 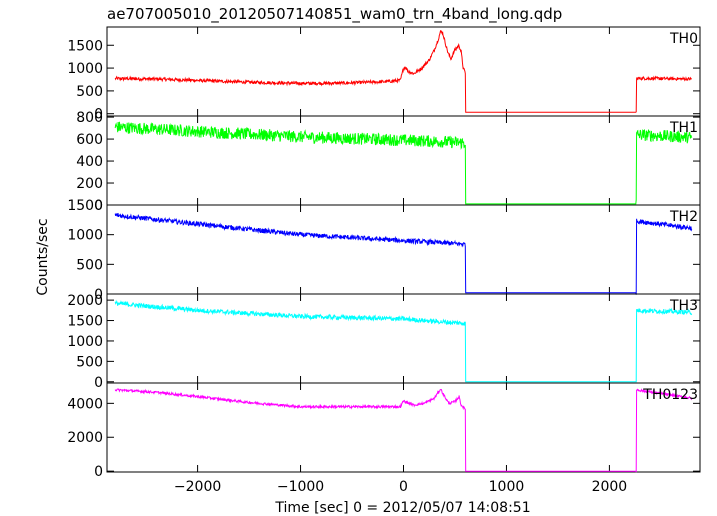 What do you see at coordinates (403, 430) in the screenshot?
I see `series-line-th0123` at bounding box center [403, 430].